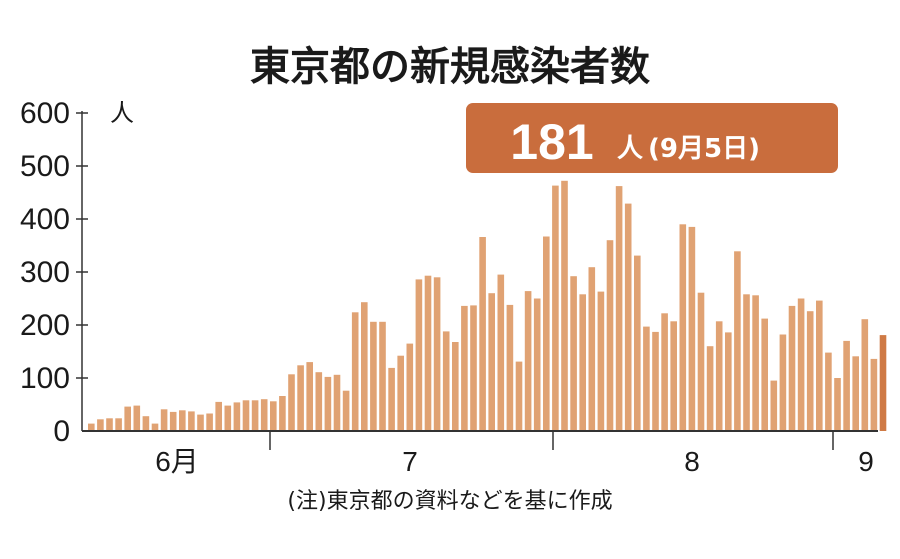 This screenshot has width=900, height=559. Describe the element at coordinates (449, 501) in the screenshot. I see `source-note: (注)東京都の資料などを基に作成` at that location.